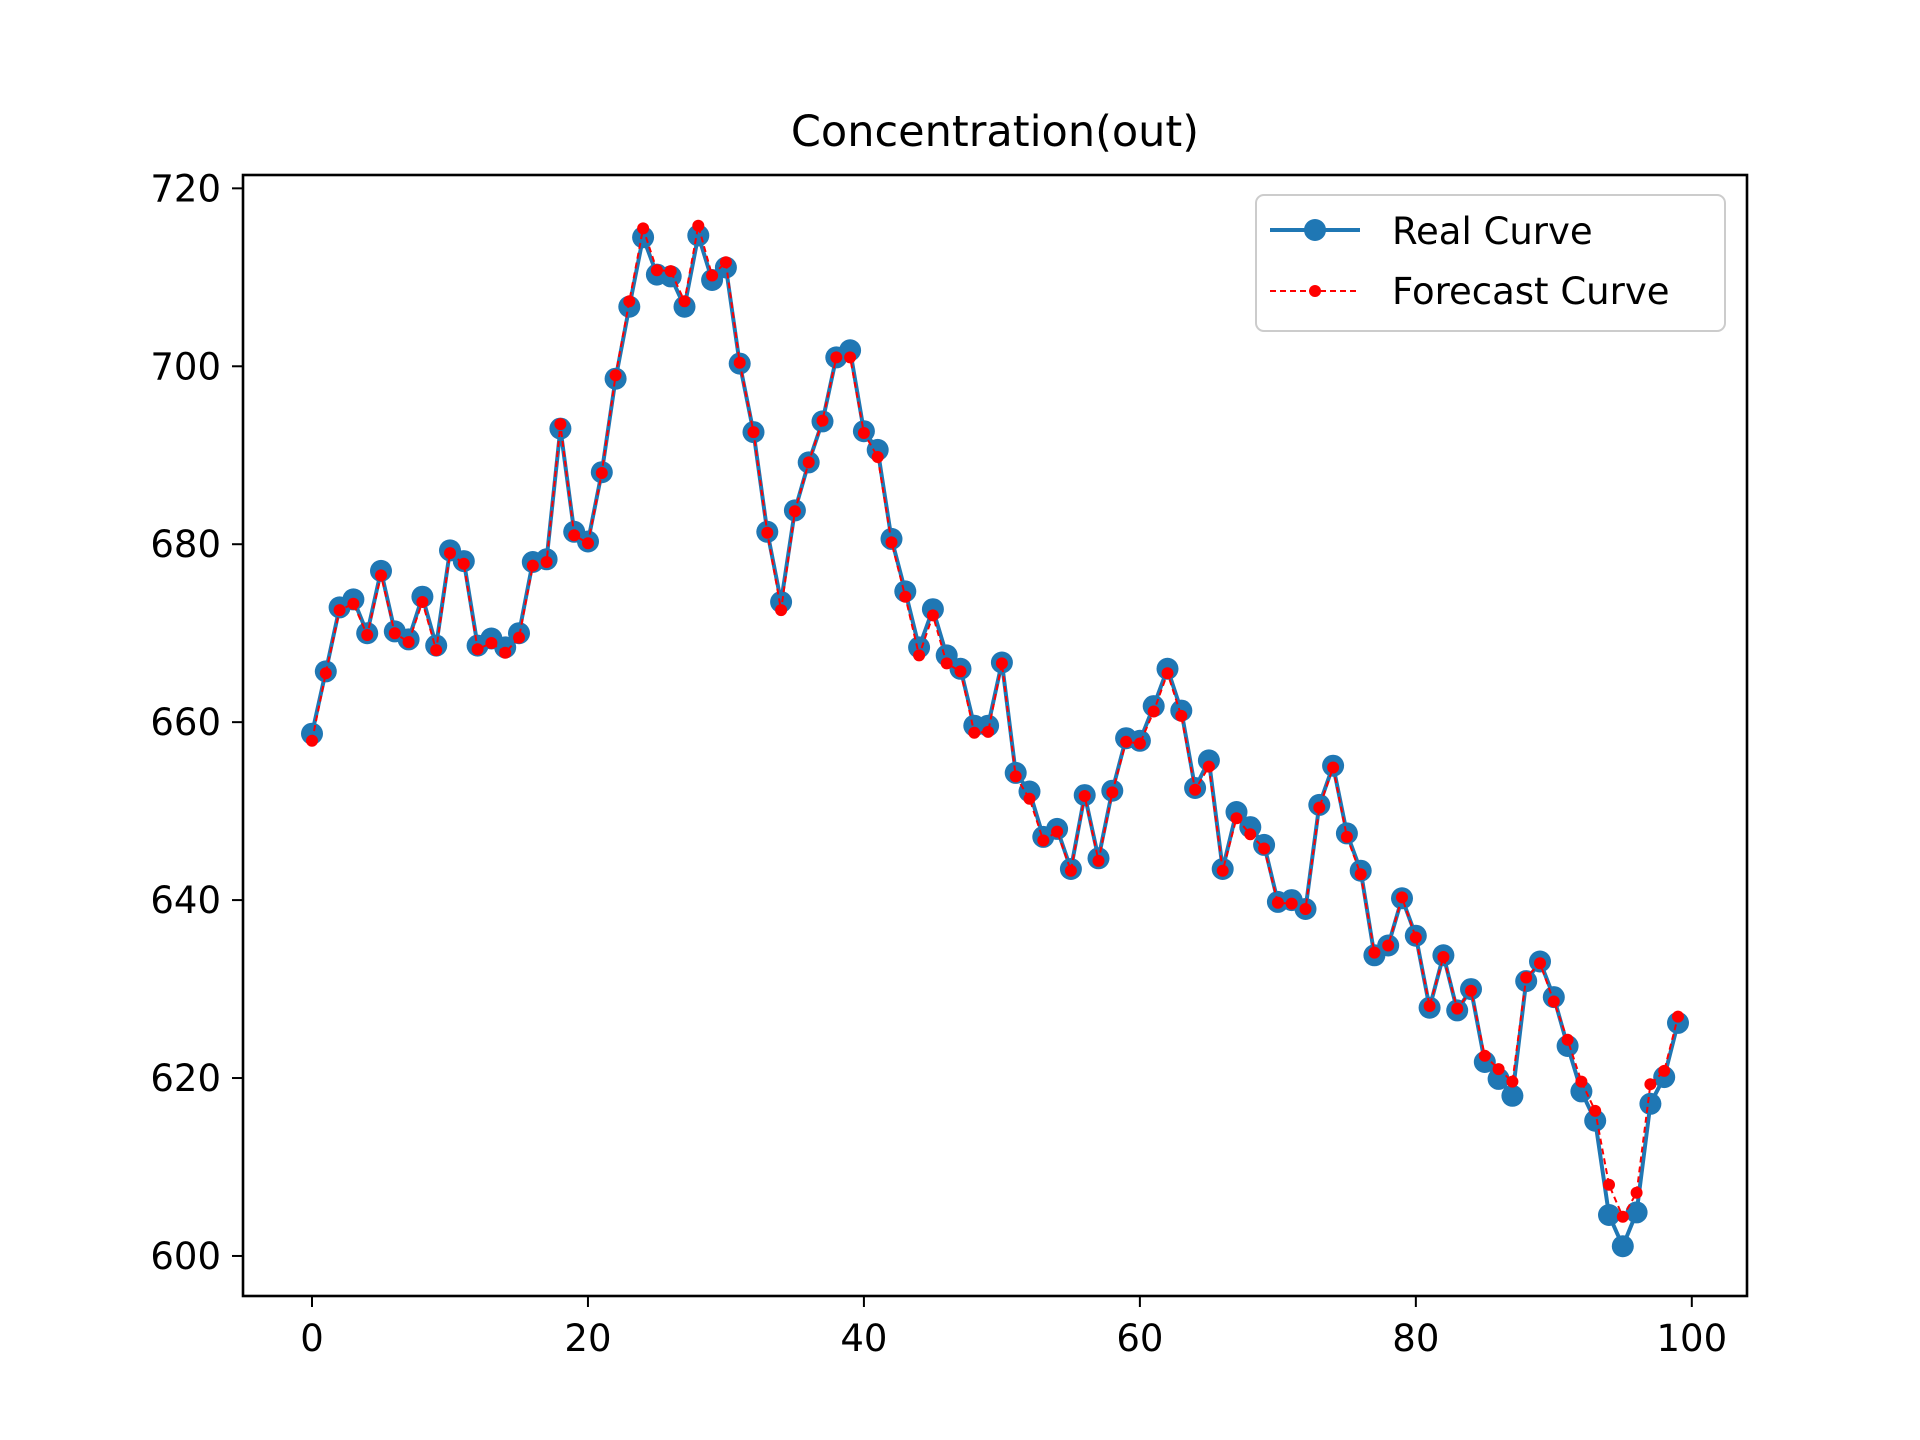 Image resolution: width=1920 pixels, height=1440 pixels. What do you see at coordinates (185, 366) in the screenshot?
I see `y-tick-label: 700` at bounding box center [185, 366].